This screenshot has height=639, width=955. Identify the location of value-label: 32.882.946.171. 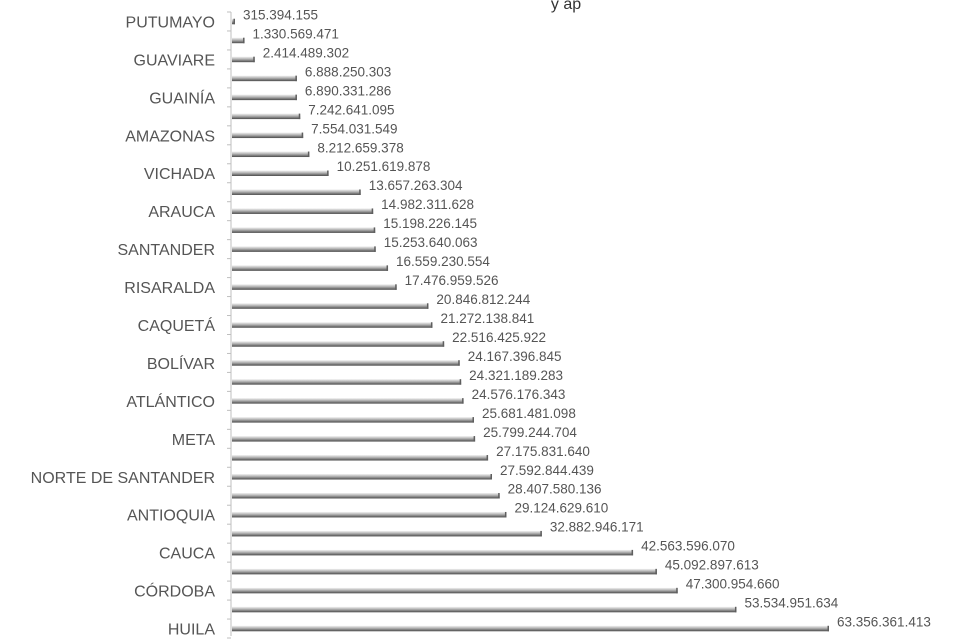
(597, 527).